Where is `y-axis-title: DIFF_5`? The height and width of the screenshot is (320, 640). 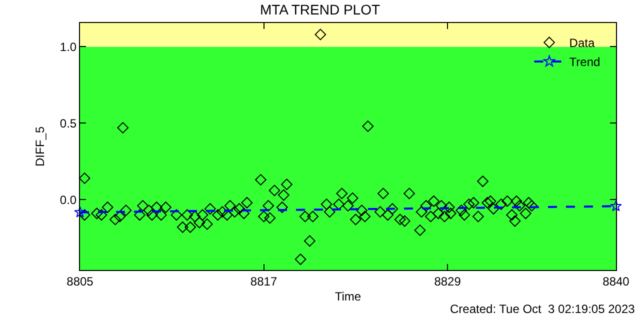
y-axis-title: DIFF_5 is located at coordinates (40, 146).